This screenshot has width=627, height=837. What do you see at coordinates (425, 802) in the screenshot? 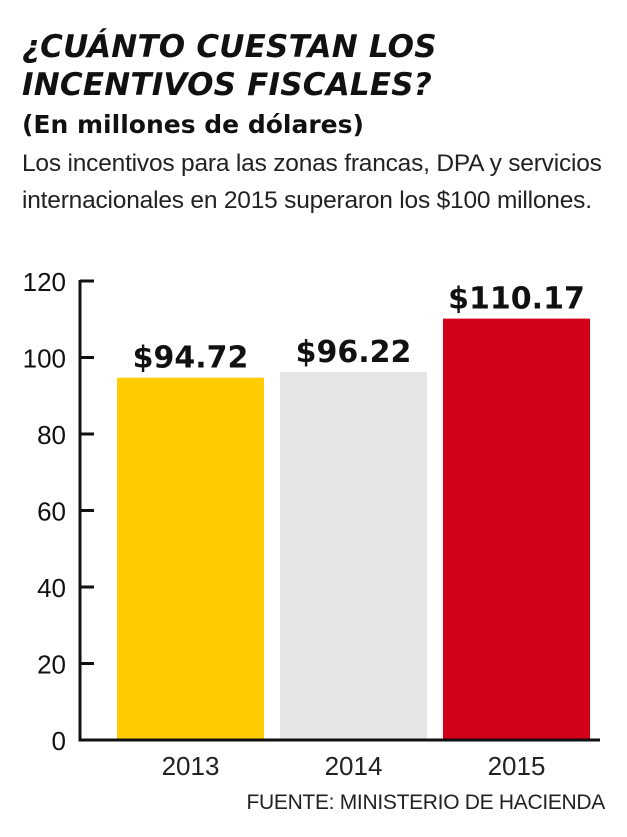
I see `source-note: FUENTE: MINISTERIO DE HACIENDA` at bounding box center [425, 802].